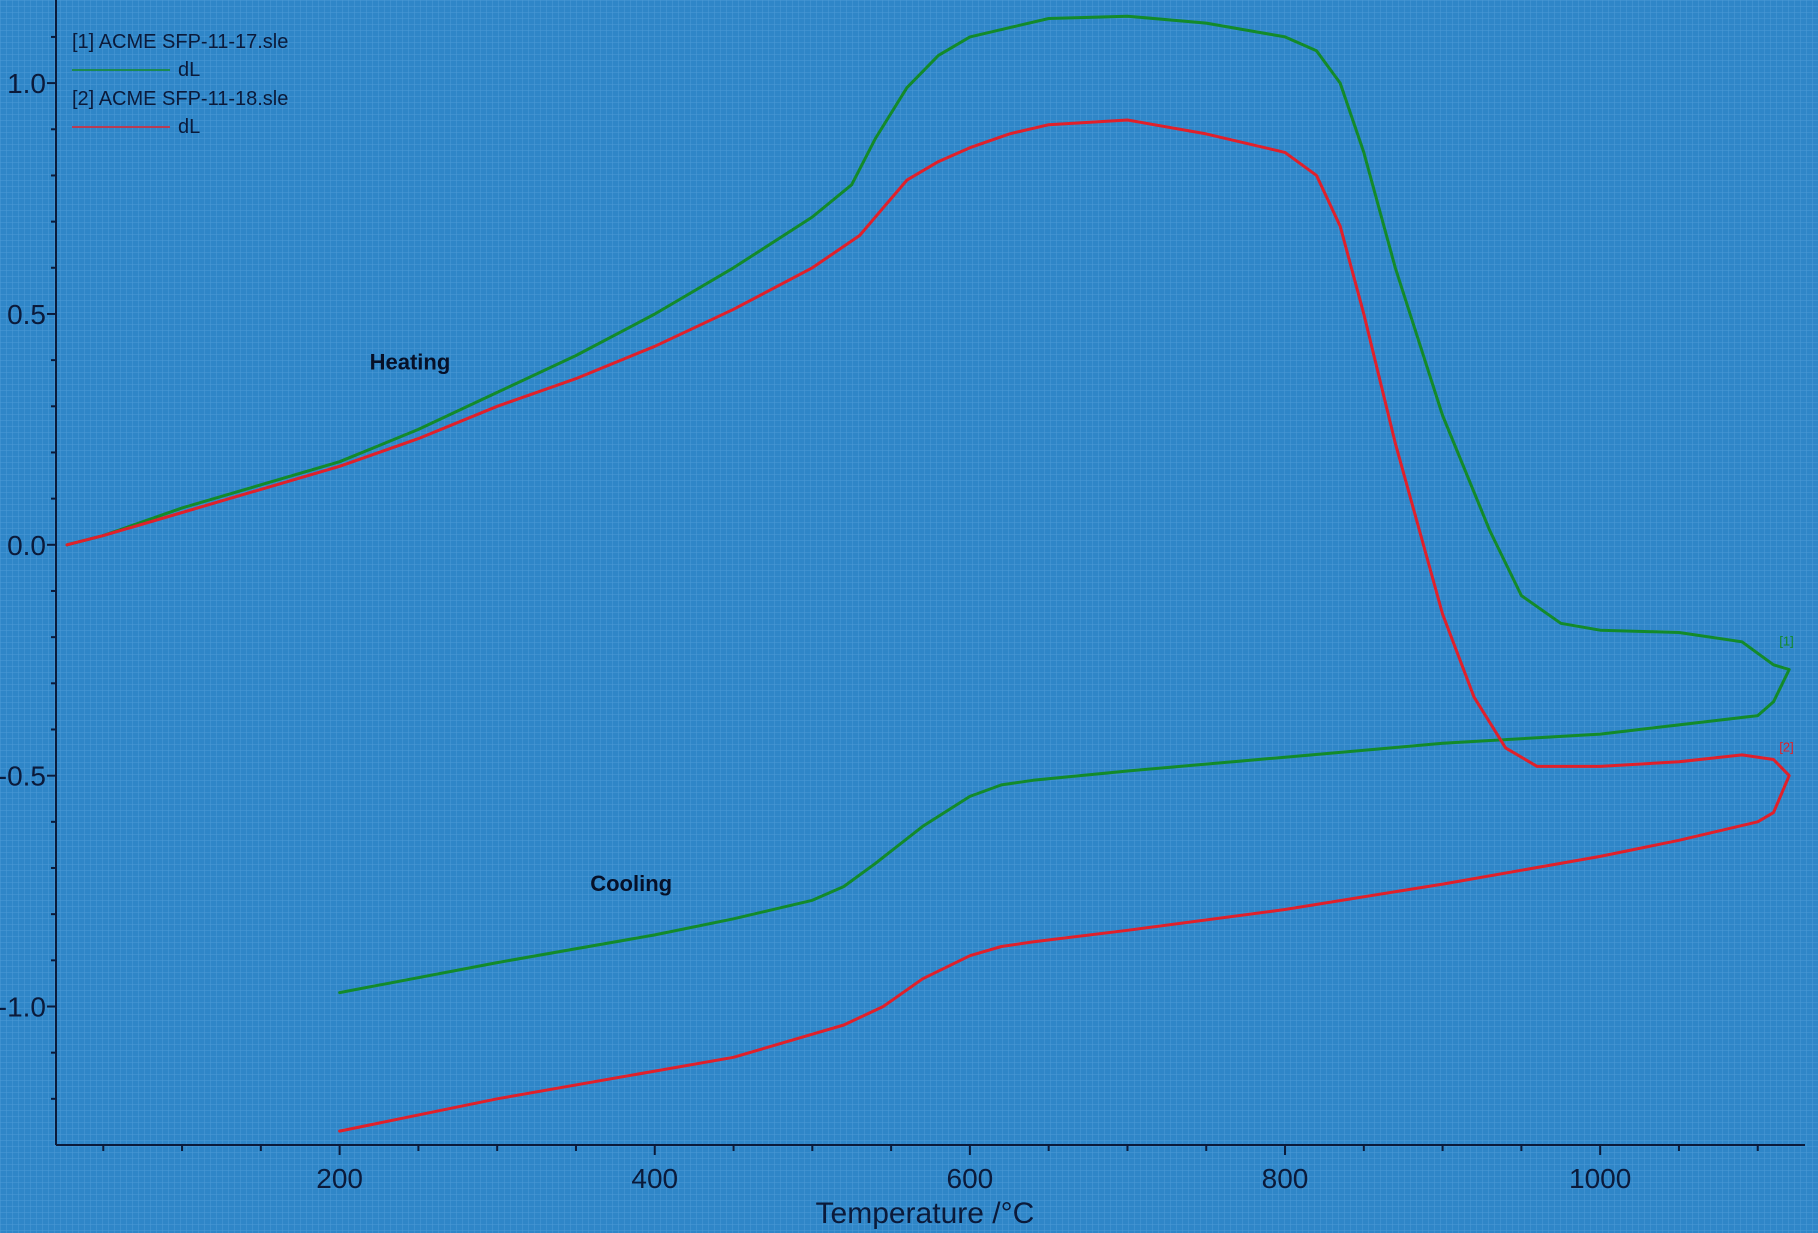  Describe the element at coordinates (631, 883) in the screenshot. I see `annotation-label: Cooling` at that location.